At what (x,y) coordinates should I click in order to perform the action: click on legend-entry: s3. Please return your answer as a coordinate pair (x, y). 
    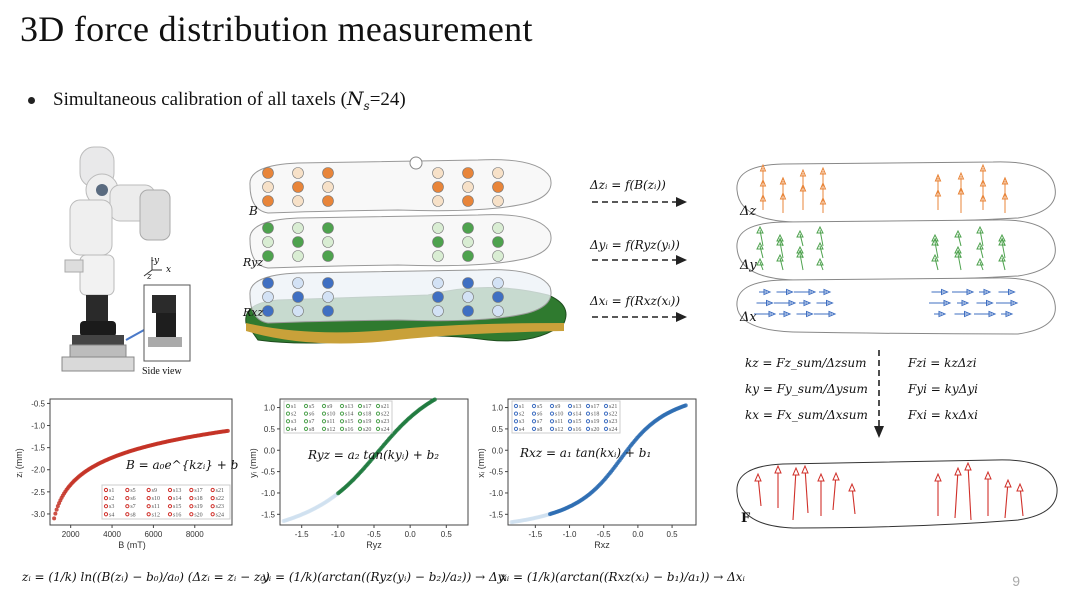
    Looking at the image, I should click on (293, 422).